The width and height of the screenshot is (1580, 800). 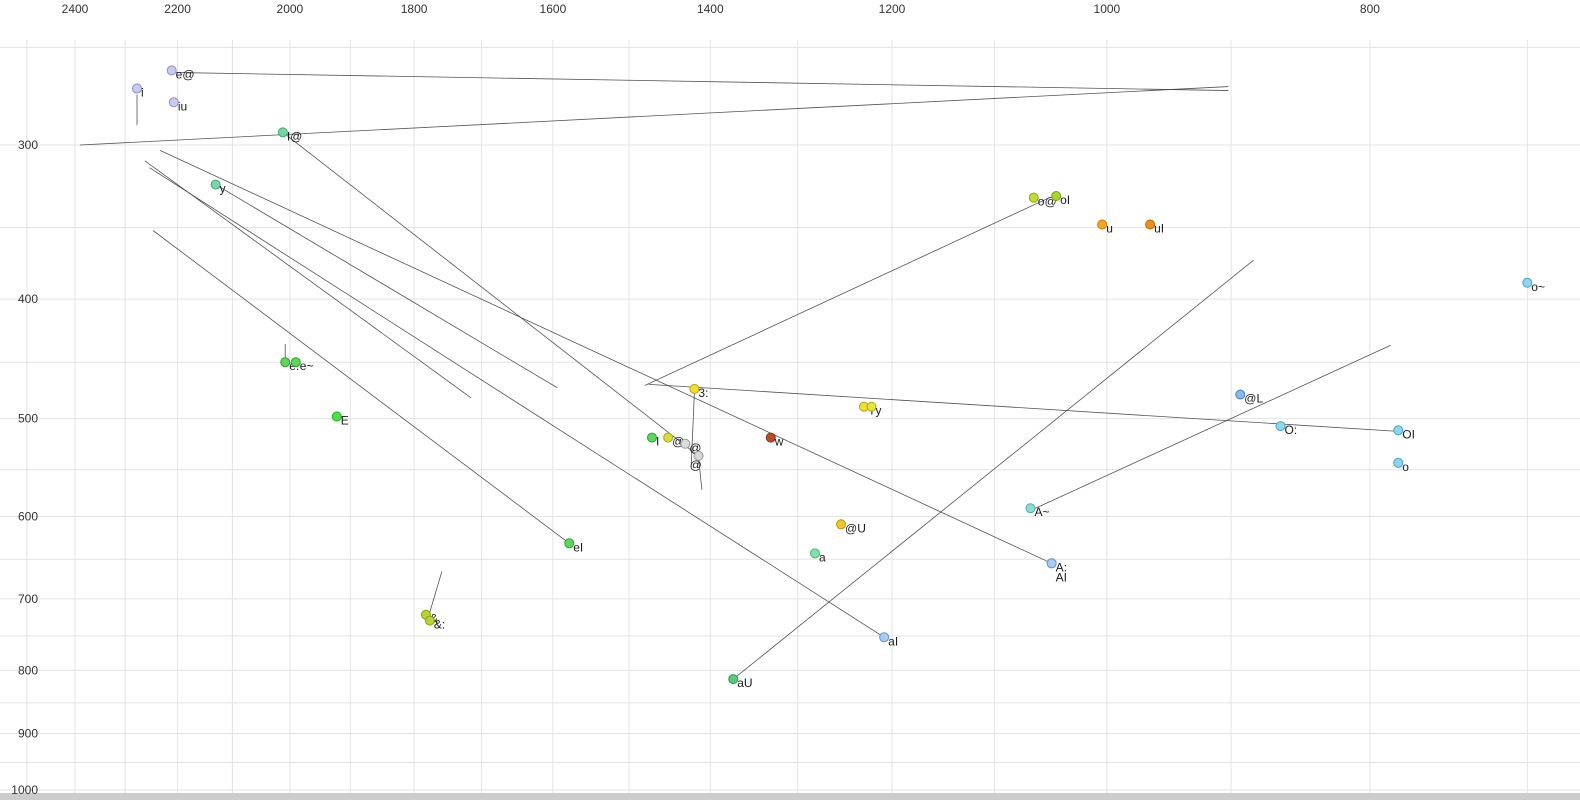 I want to click on y-tick-label: 500, so click(x=28, y=419).